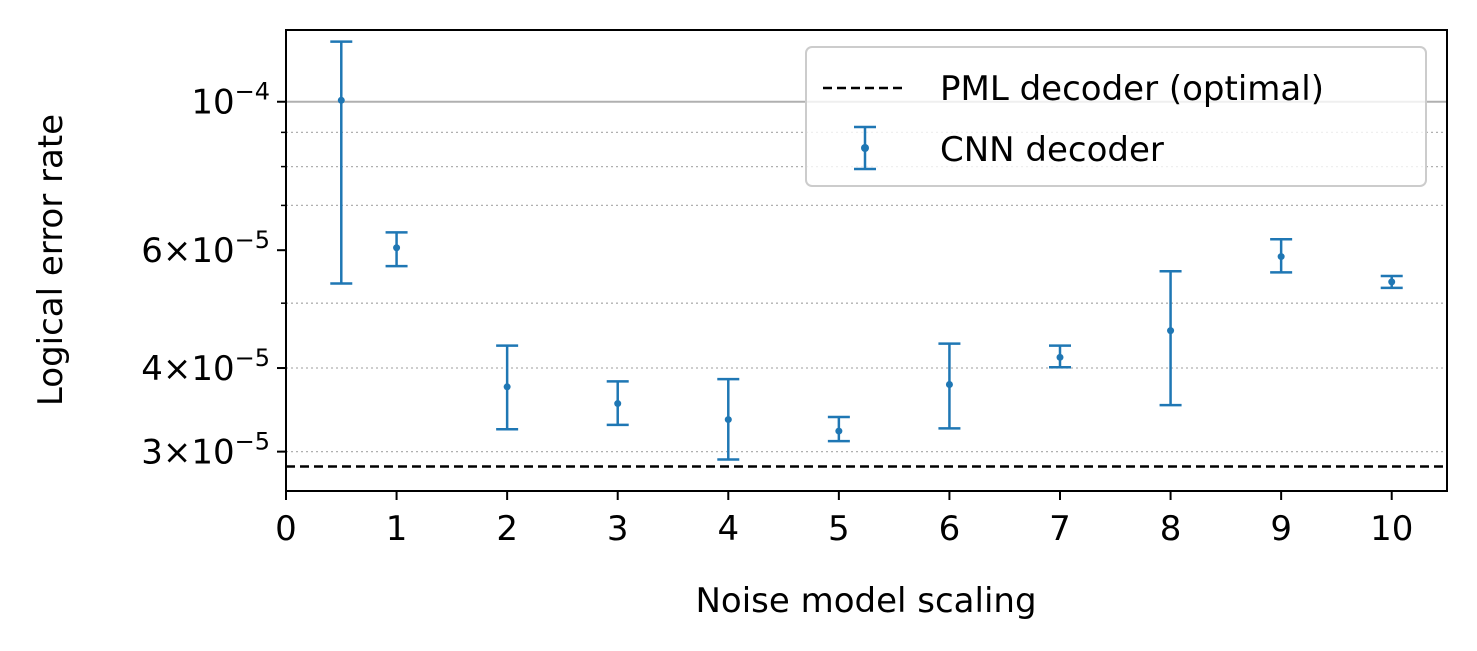 The image size is (1477, 651). What do you see at coordinates (397, 529) in the screenshot?
I see `x-tick-label: 1` at bounding box center [397, 529].